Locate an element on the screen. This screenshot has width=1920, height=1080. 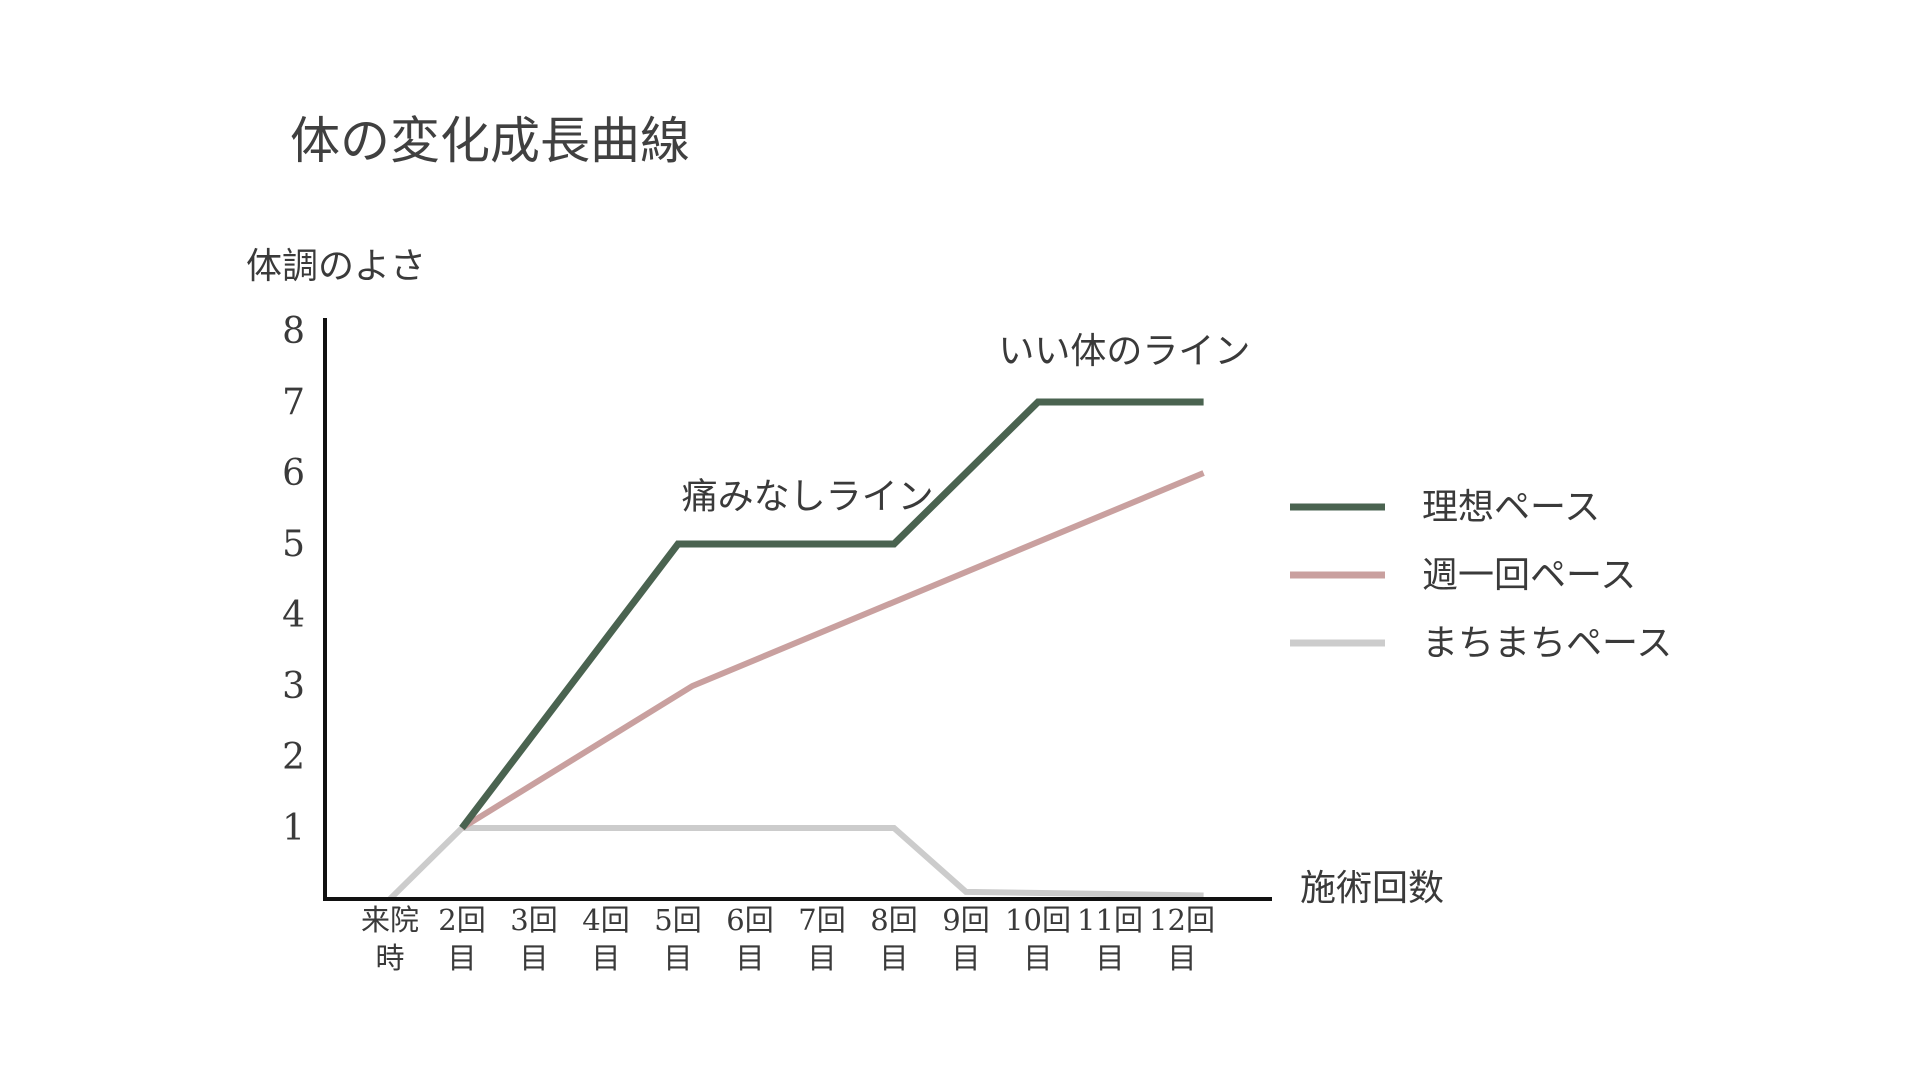
y-axis-label: 体調のよさ is located at coordinates (336, 266).